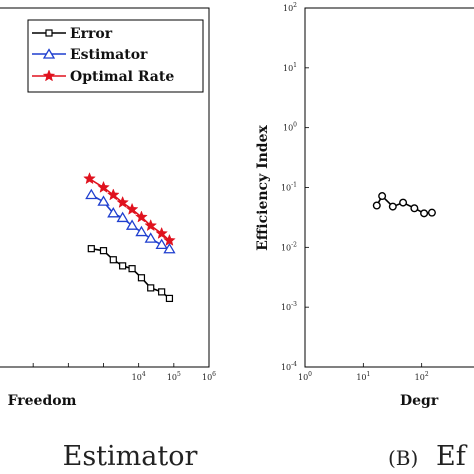  What do you see at coordinates (403, 458) in the screenshot?
I see `right-caption-prefix: (B)` at bounding box center [403, 458].